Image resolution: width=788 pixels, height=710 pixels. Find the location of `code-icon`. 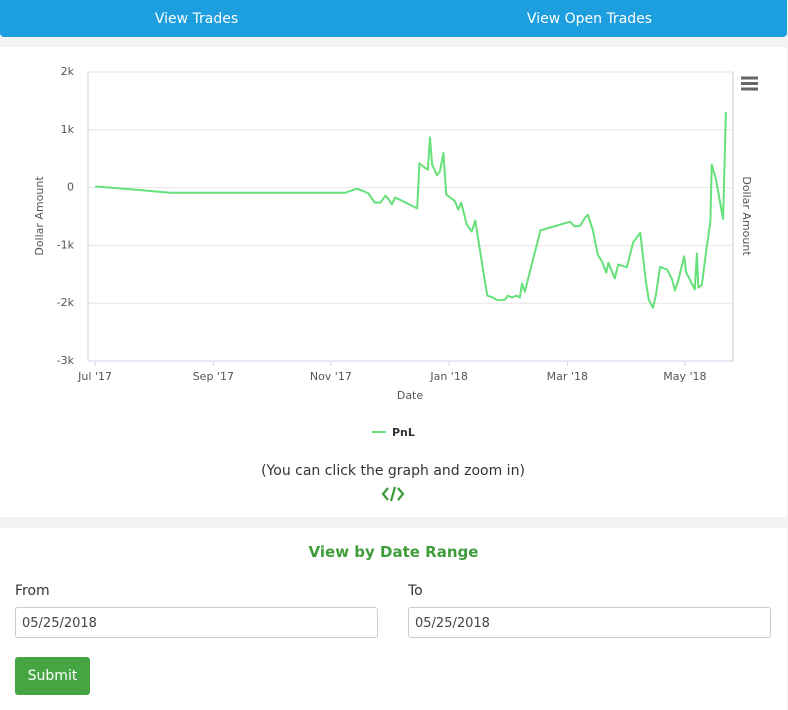

code-icon is located at coordinates (393, 494).